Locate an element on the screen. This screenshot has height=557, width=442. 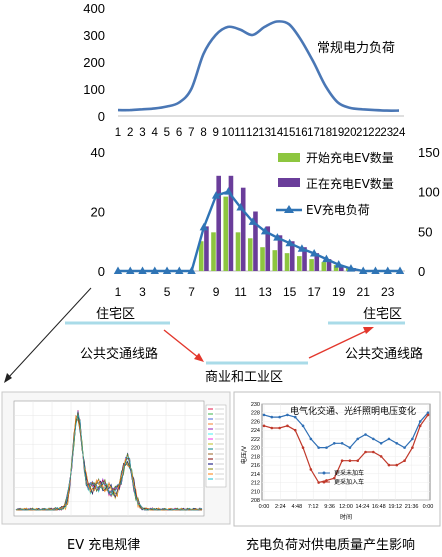
caption-charging-impact: 充电负荷对供电质量产生影响 is located at coordinates (331, 545).